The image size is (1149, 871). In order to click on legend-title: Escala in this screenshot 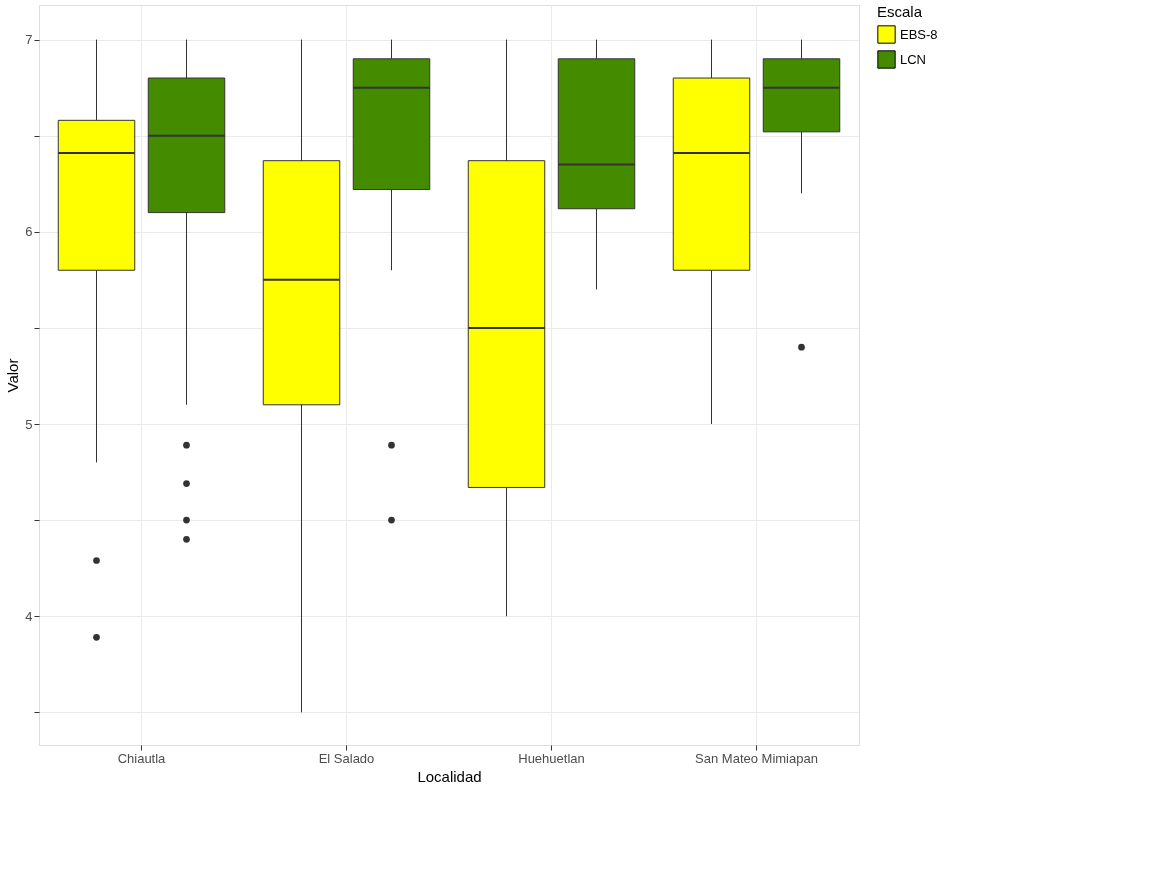, I will do `click(900, 11)`.